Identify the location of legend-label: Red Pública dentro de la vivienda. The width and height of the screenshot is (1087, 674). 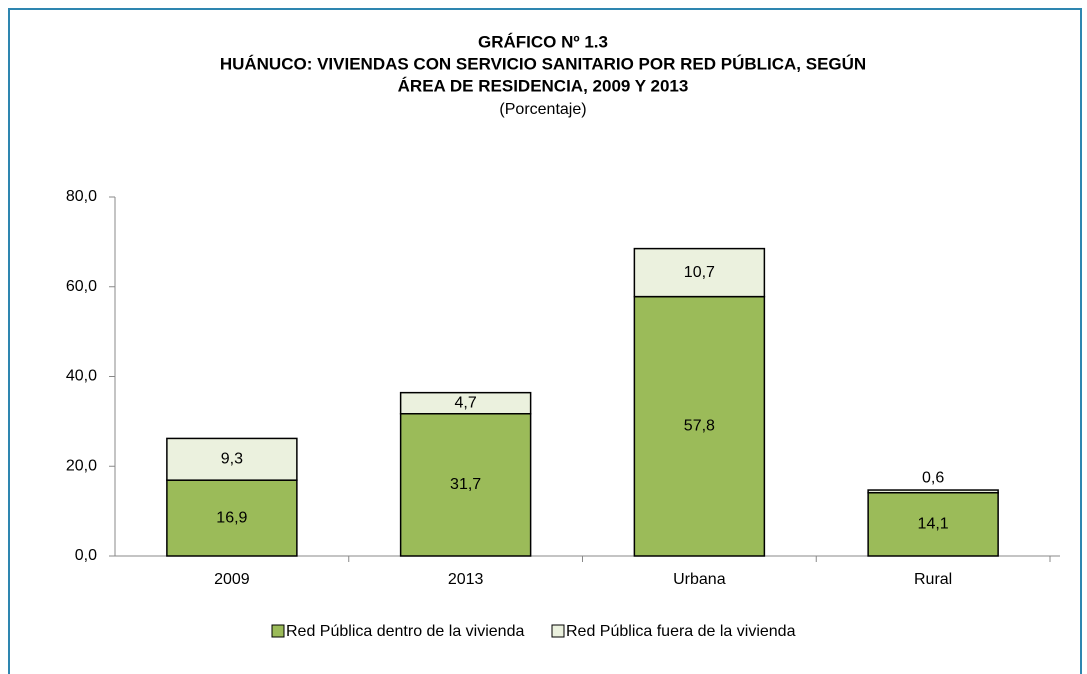
(405, 631).